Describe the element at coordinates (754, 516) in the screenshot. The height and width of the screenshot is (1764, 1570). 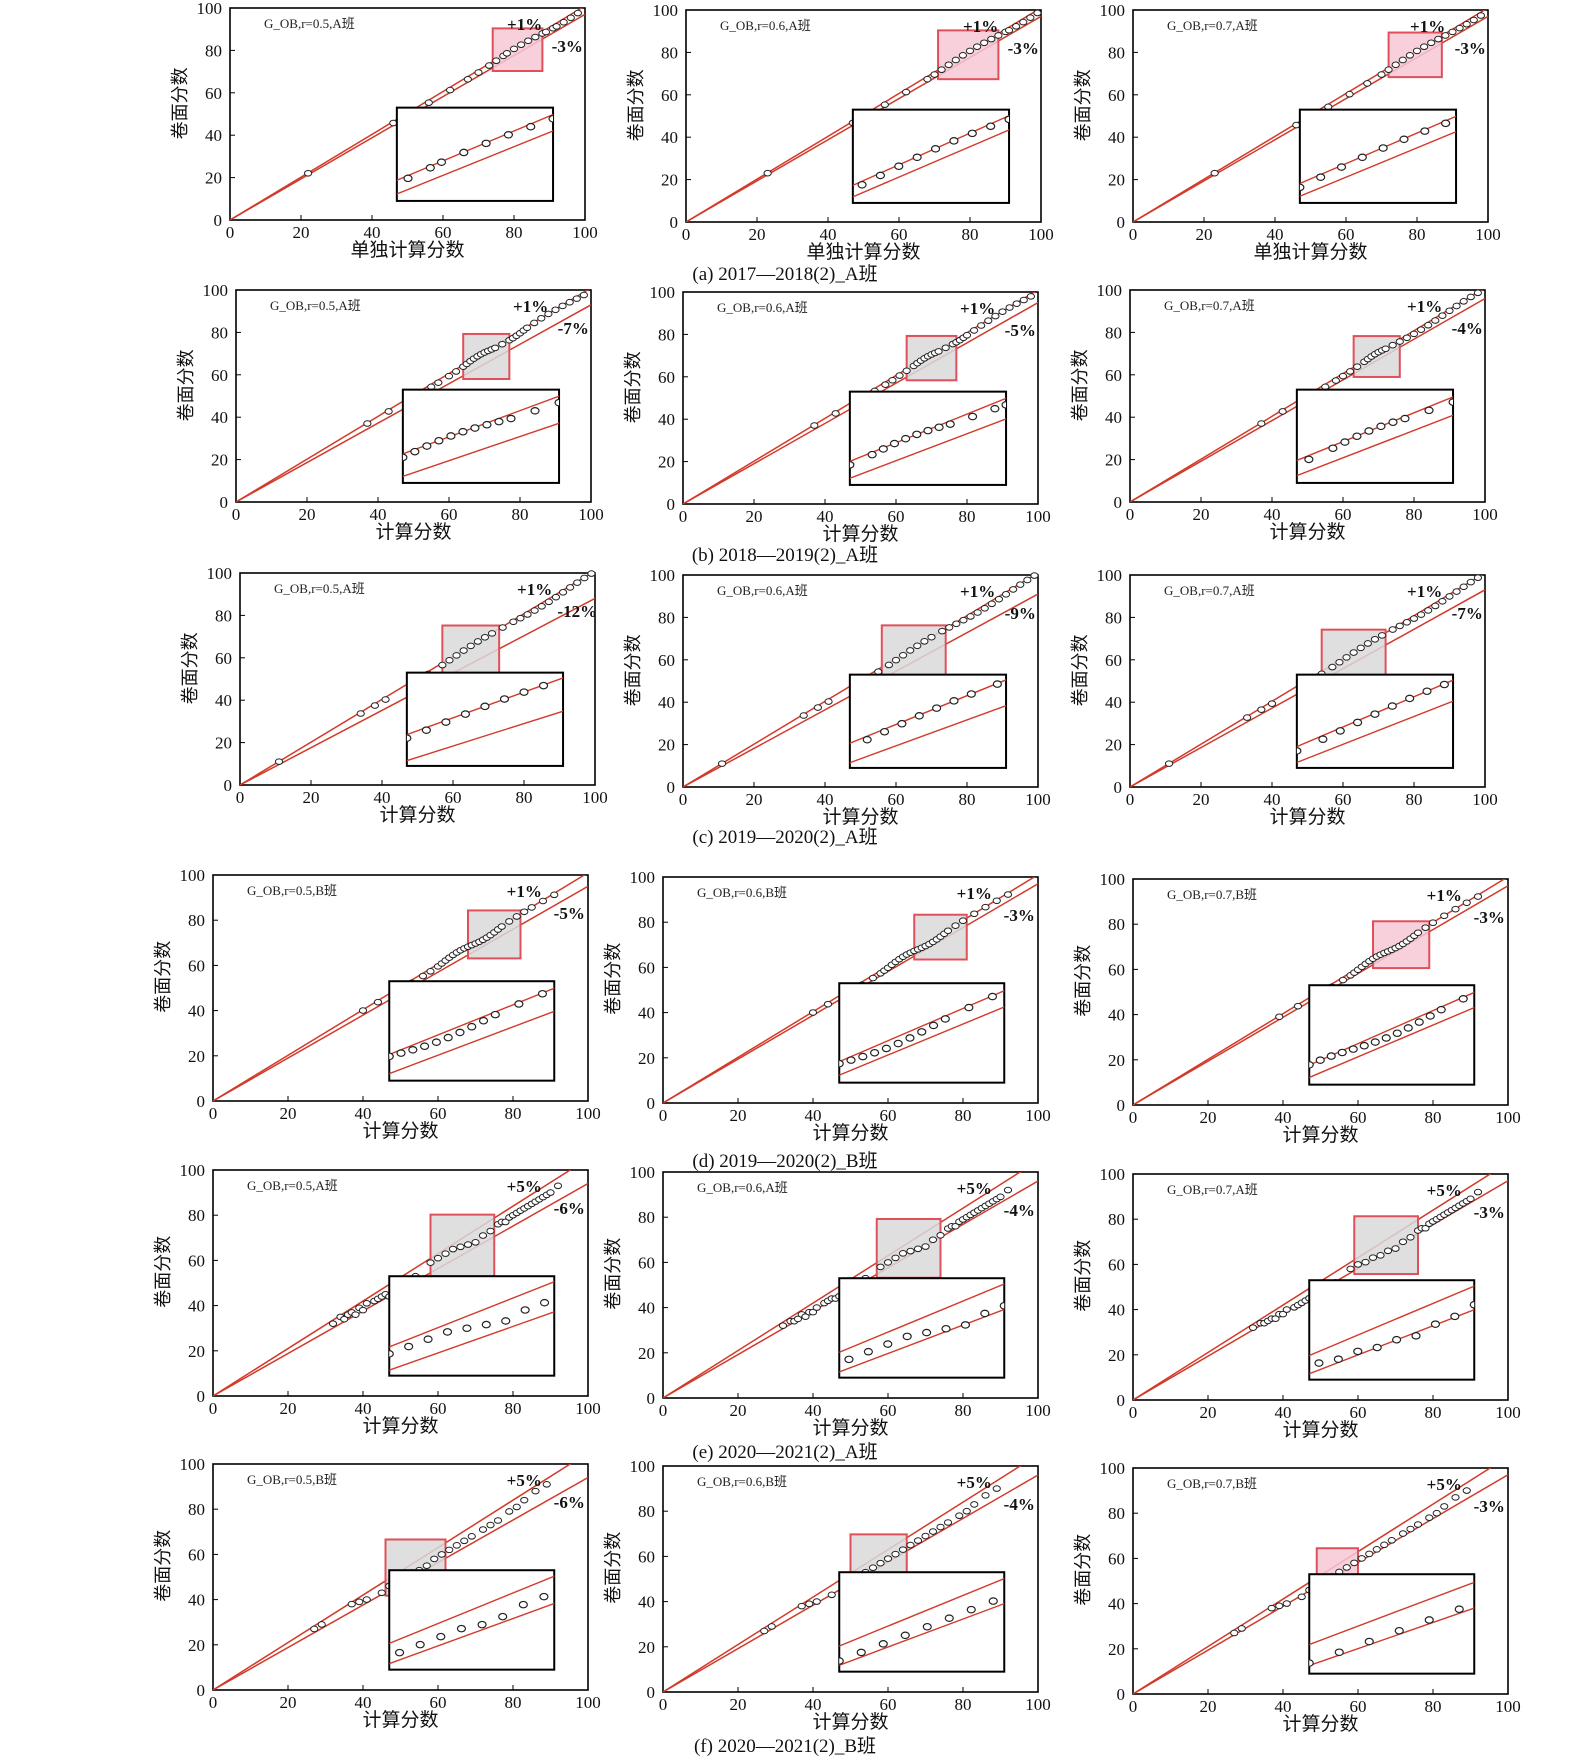
I see `x-tick-label: 20` at that location.